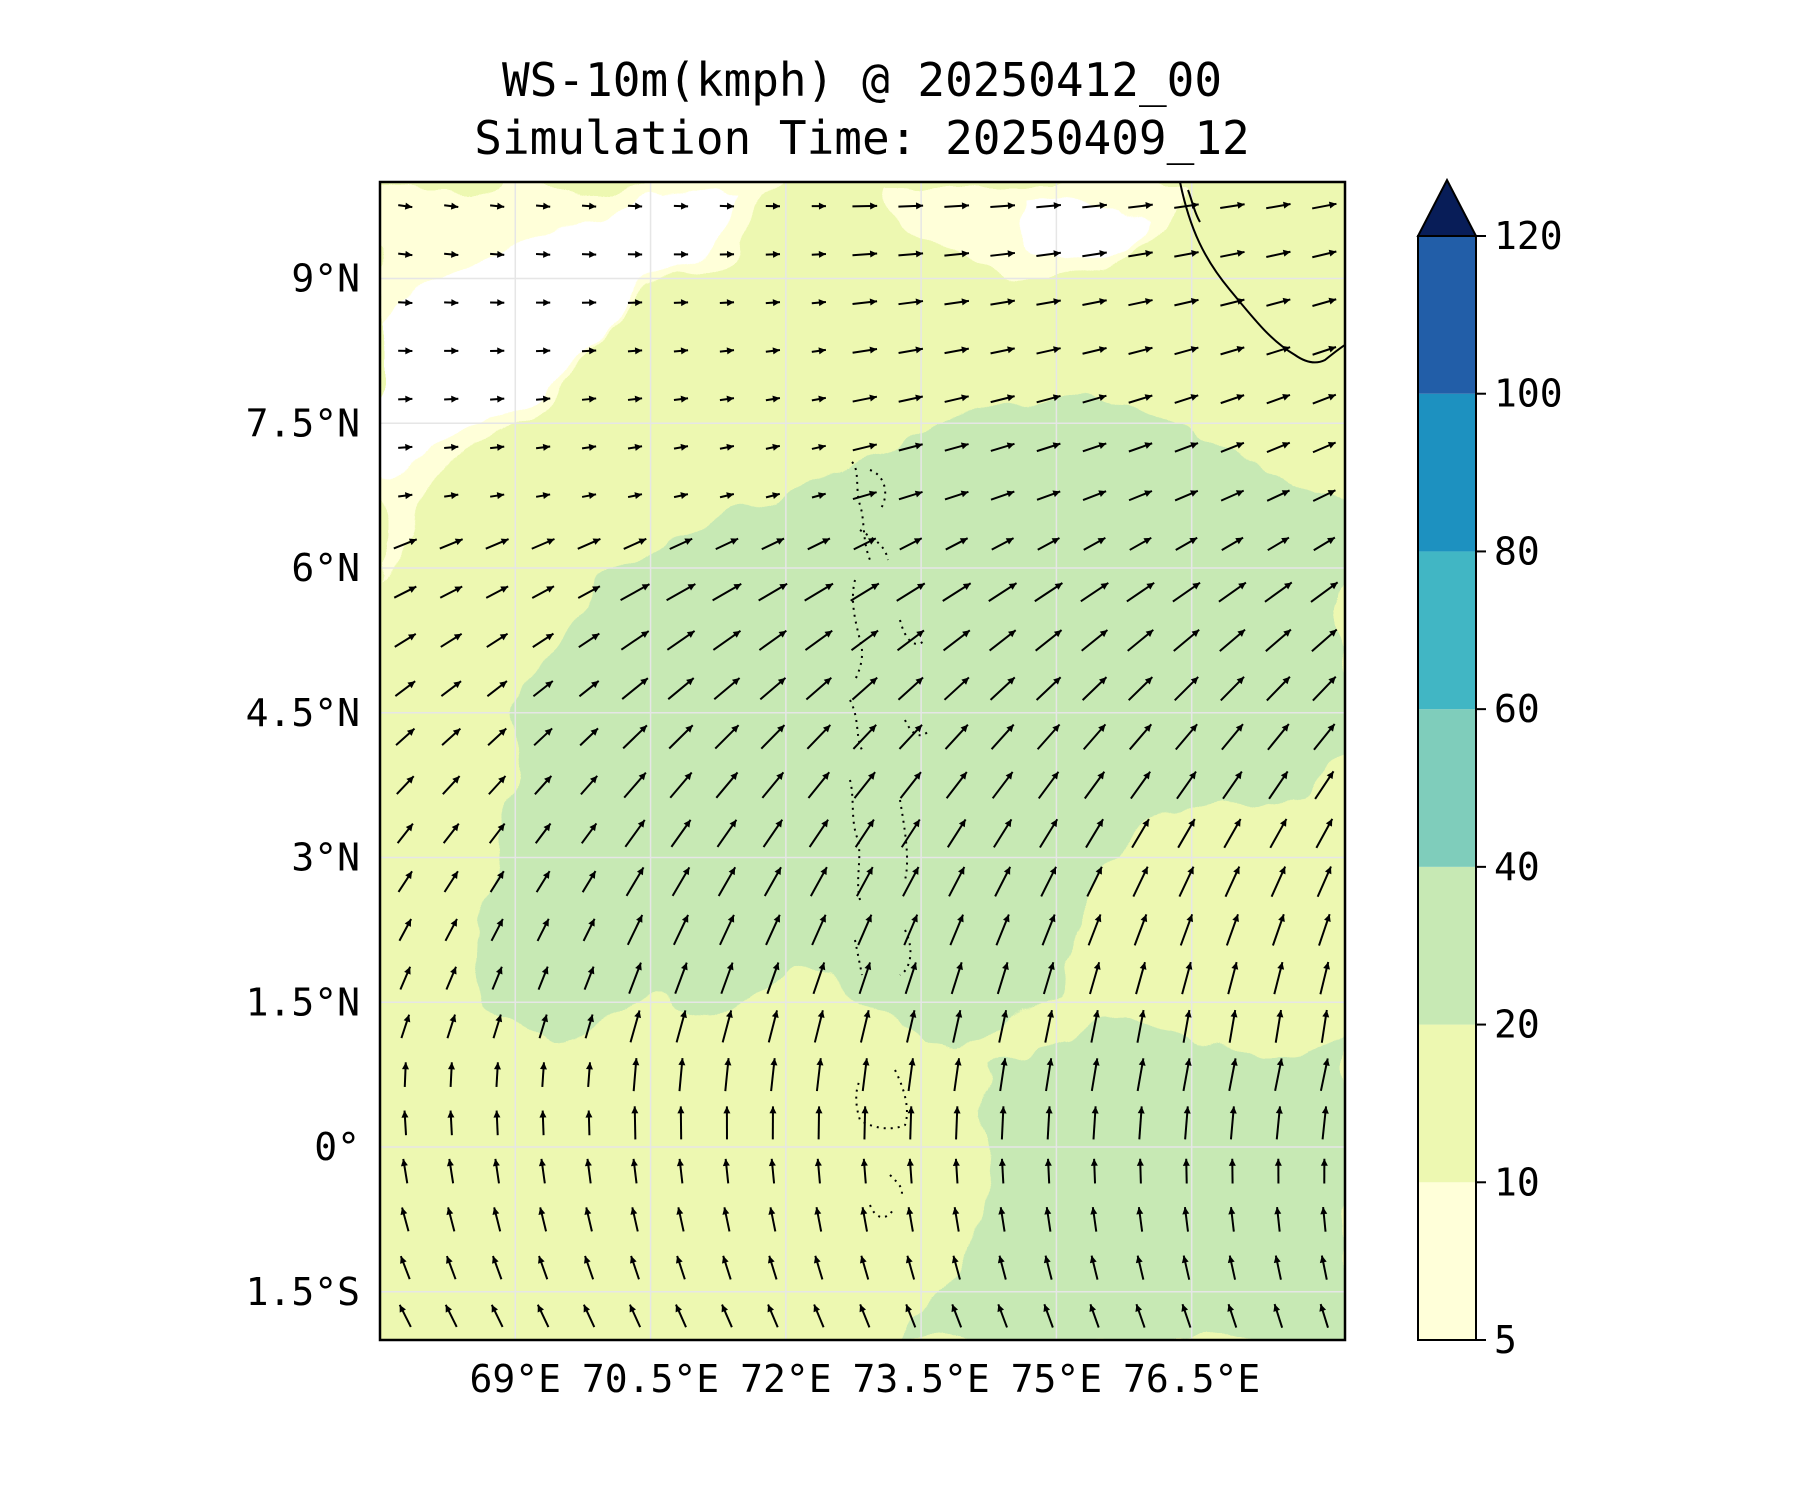  What do you see at coordinates (1505, 1340) in the screenshot?
I see `colorbar-label: 5` at bounding box center [1505, 1340].